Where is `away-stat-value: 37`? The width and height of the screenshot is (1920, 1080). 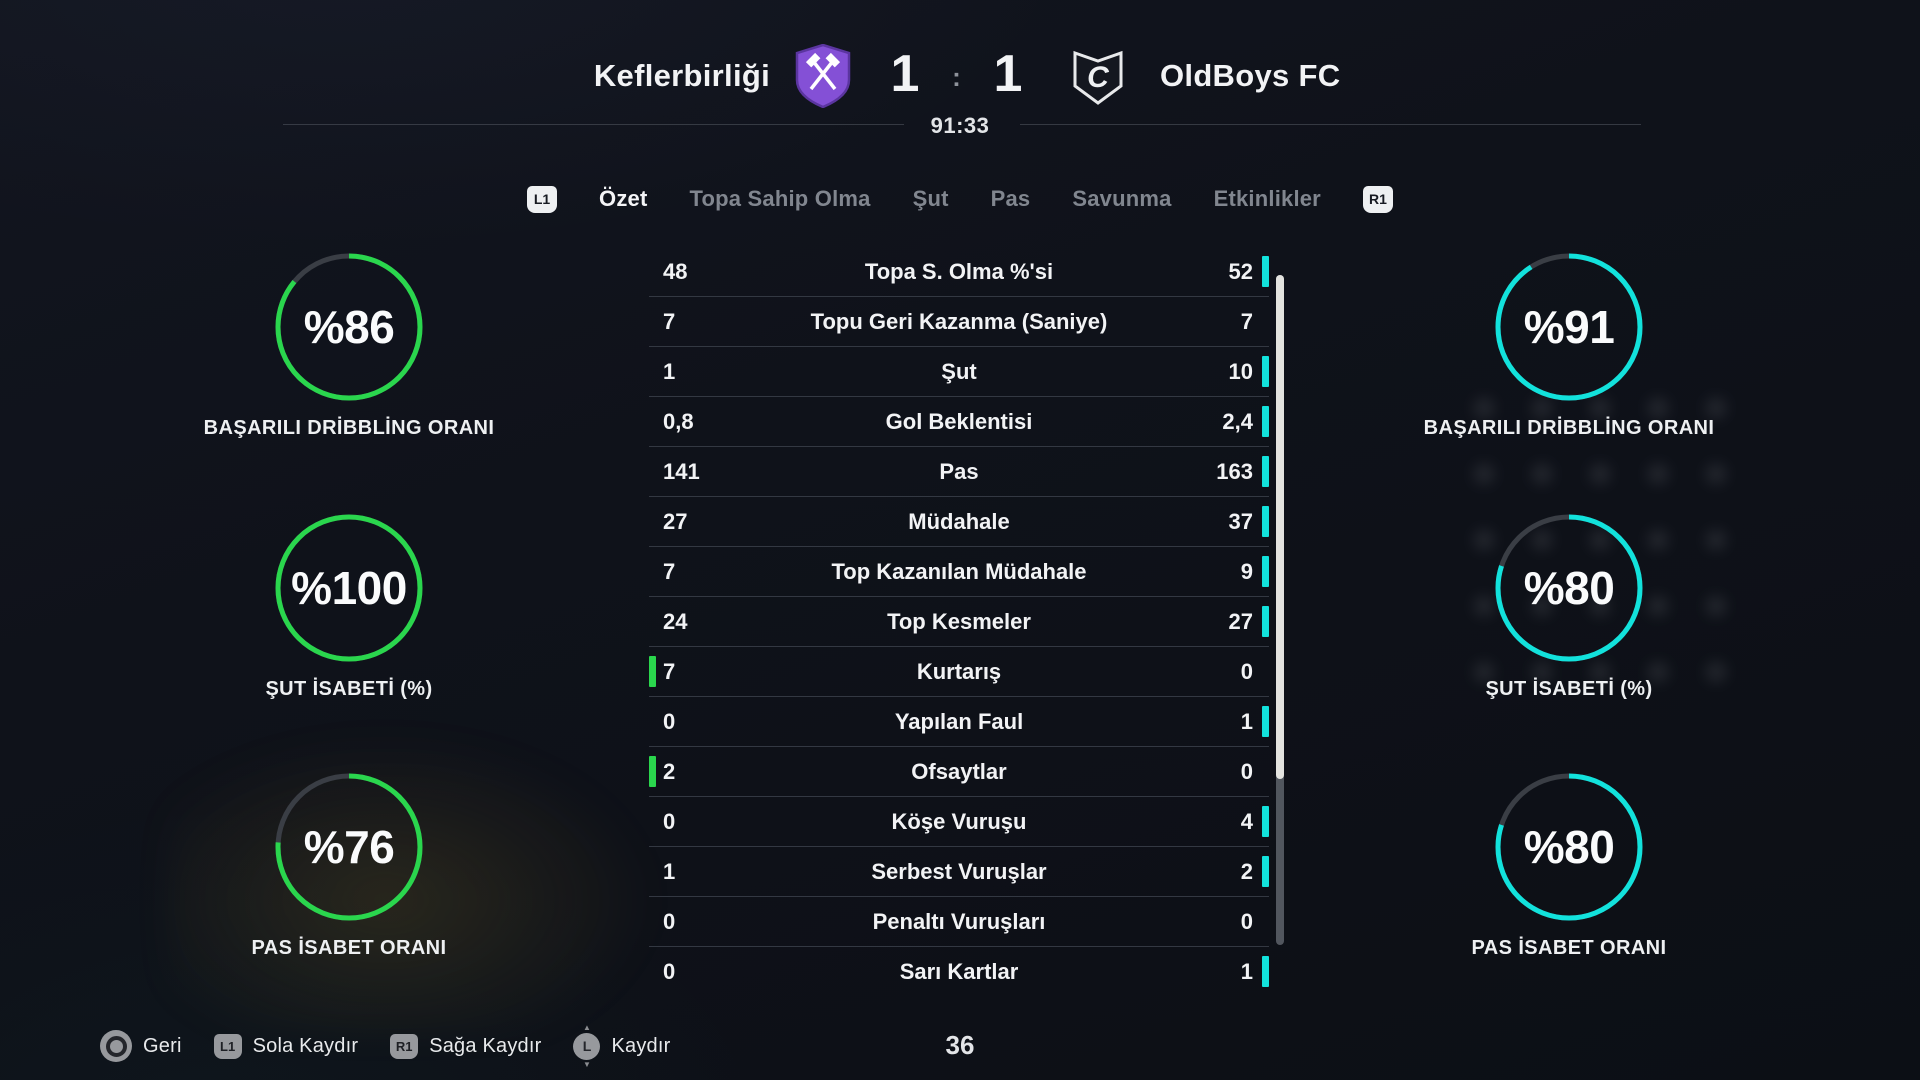 away-stat-value: 37 is located at coordinates (1240, 521).